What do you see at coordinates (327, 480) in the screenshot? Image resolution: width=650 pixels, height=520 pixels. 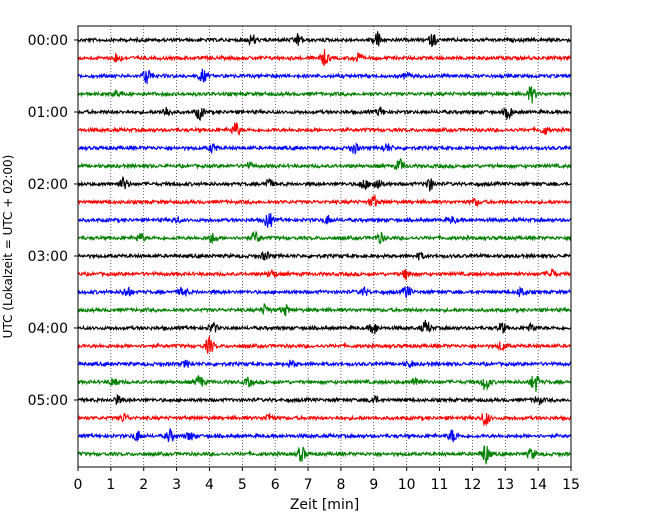 I see `x-ticks: 0 1 2 3 4 5 6 7 8 9 10 11 12 13 14 15` at bounding box center [327, 480].